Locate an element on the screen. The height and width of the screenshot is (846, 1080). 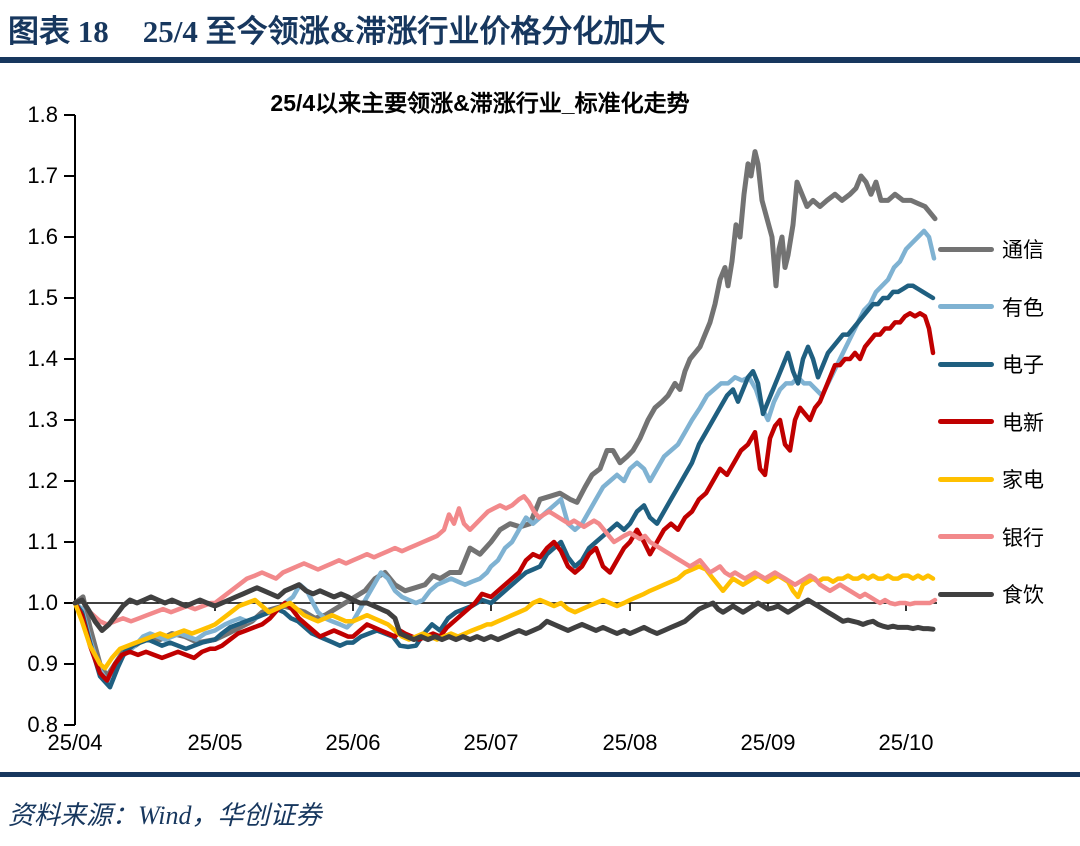
legend-label: 电新 is located at coordinates (1023, 422).